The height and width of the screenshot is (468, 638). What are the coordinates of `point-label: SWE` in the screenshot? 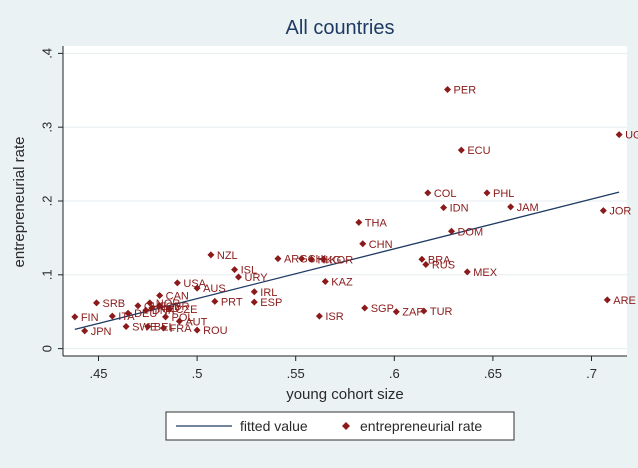 It's located at (144, 327).